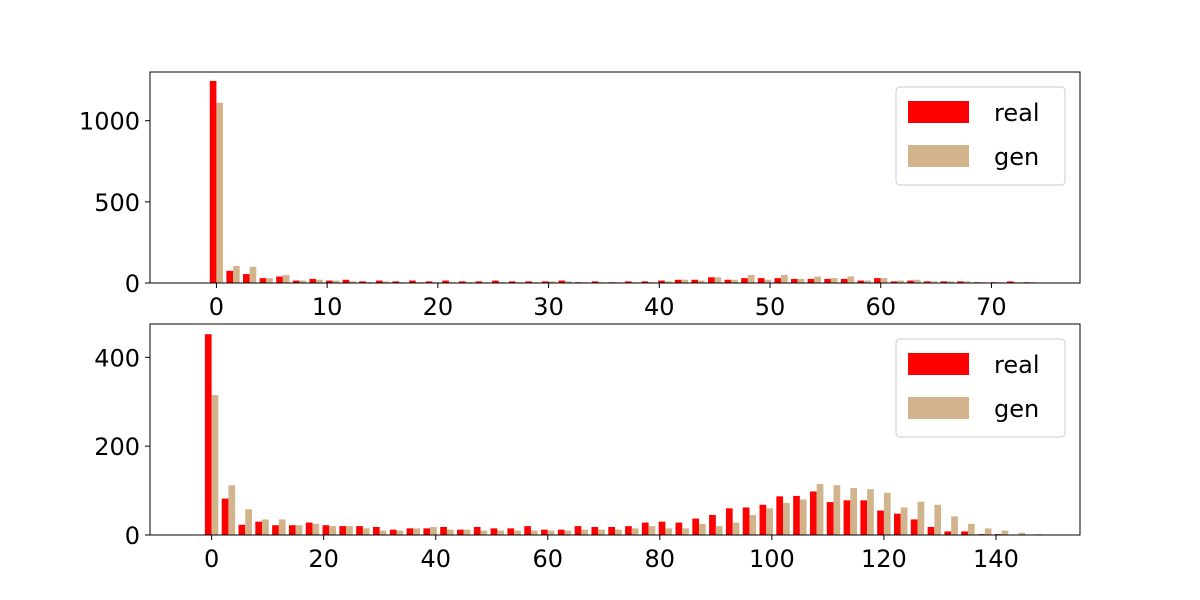 The height and width of the screenshot is (600, 1200). What do you see at coordinates (435, 559) in the screenshot?
I see `x-tick-label: 40` at bounding box center [435, 559].